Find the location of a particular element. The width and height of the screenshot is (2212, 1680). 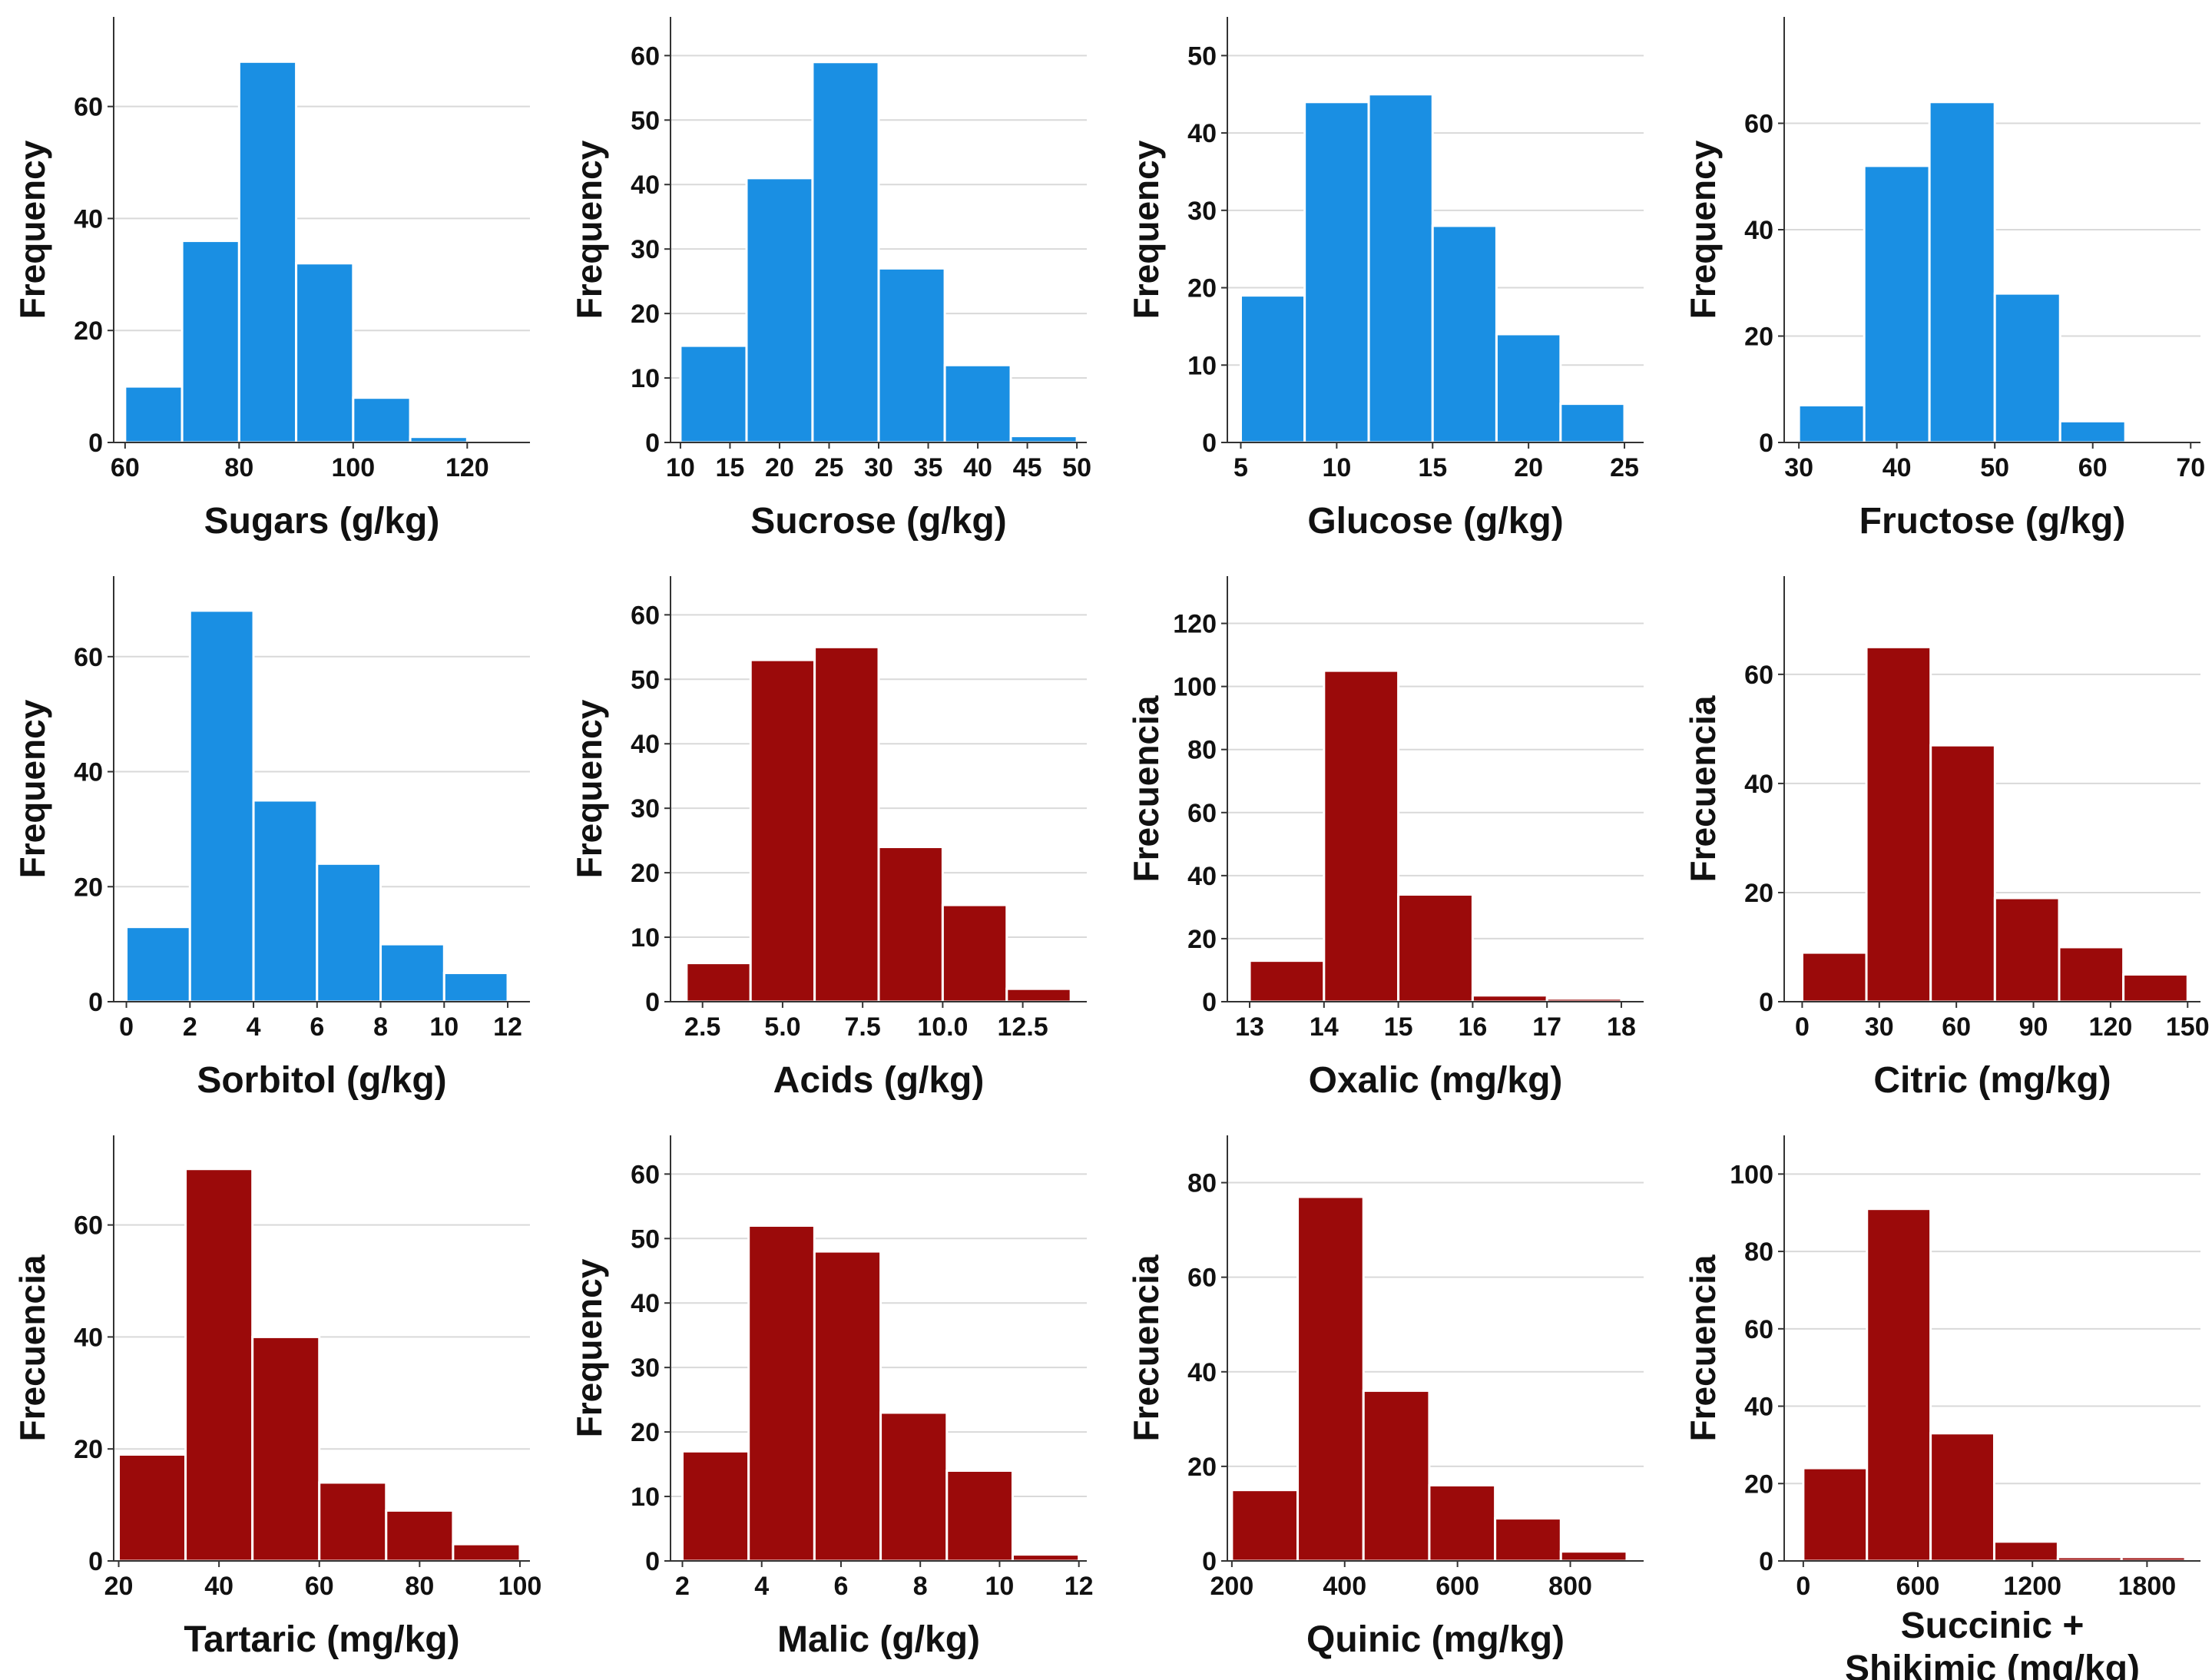

sorbitol-x-tick-label: 12 is located at coordinates (507, 1027).